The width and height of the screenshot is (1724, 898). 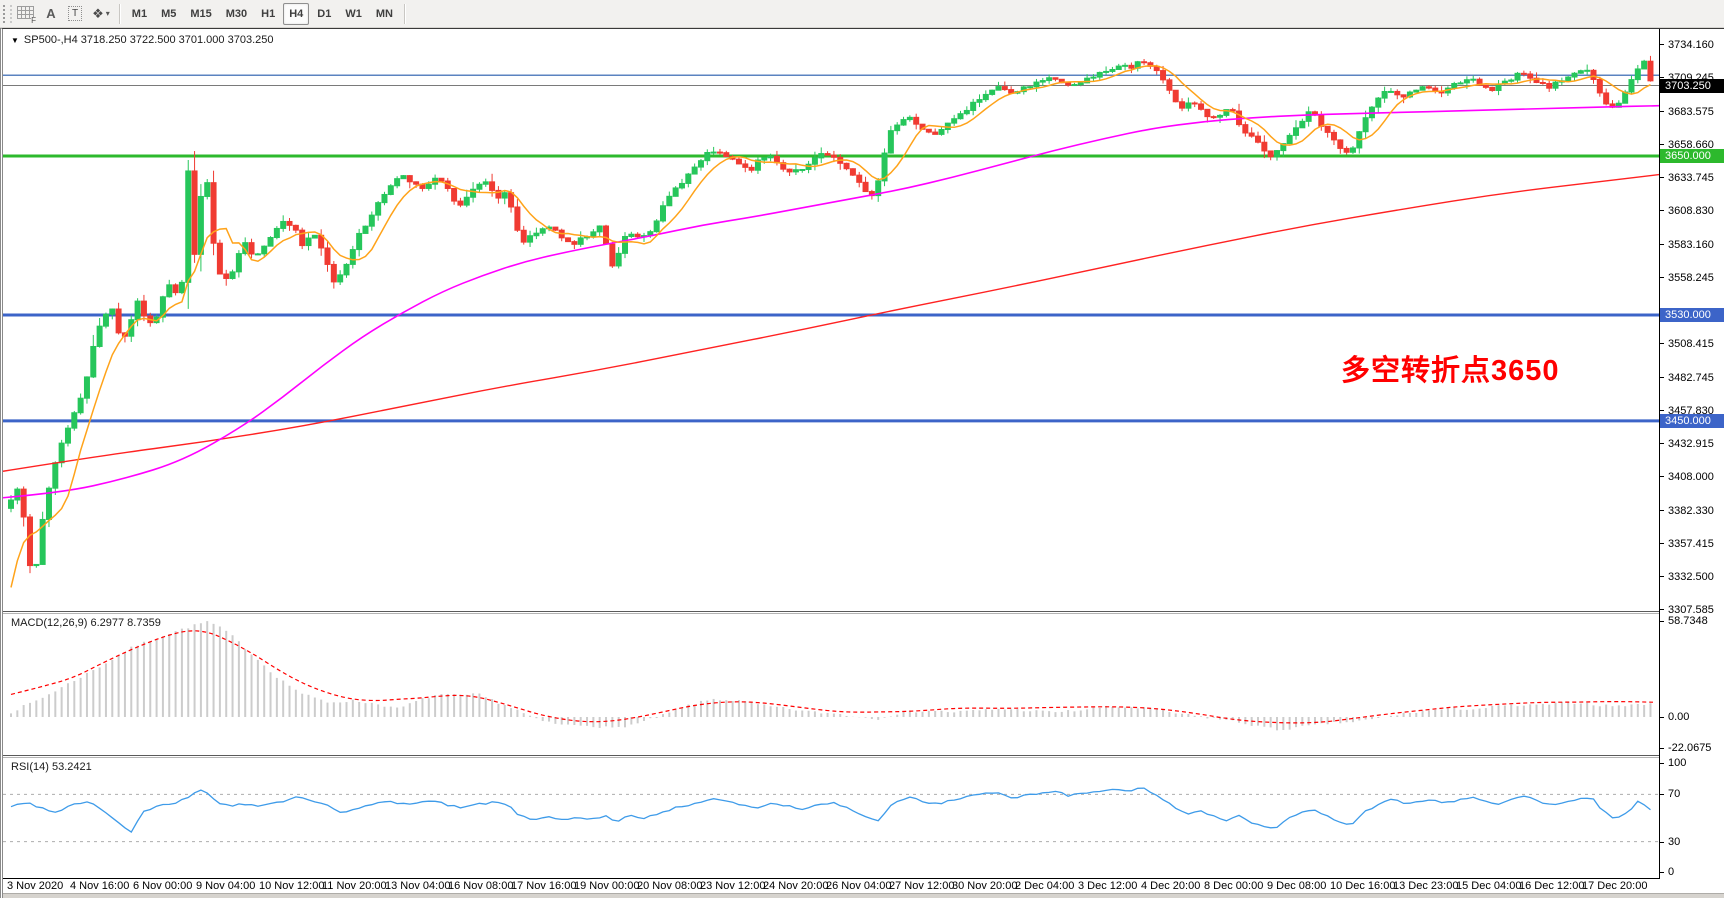 I want to click on pane-separator-rsi, so click(x=863, y=756).